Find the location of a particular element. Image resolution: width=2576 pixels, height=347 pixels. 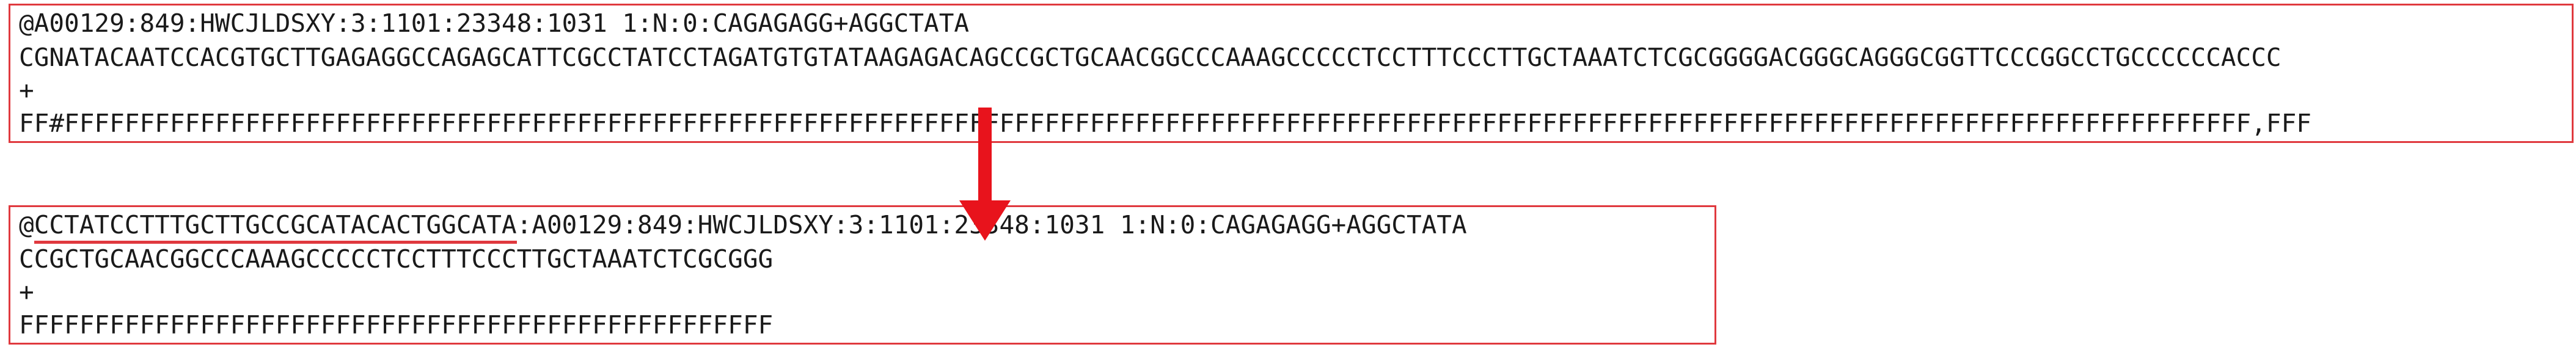

barcode-text: CCTATCCTTTGCTTGCCGCATACACTGGCATA is located at coordinates (275, 225).